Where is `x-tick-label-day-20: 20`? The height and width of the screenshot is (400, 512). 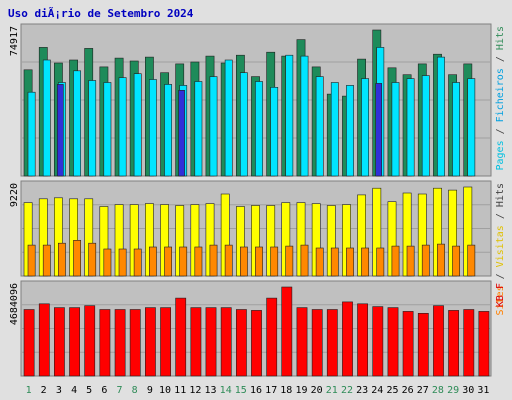 x-tick-label-day-20: 20 is located at coordinates (317, 390).